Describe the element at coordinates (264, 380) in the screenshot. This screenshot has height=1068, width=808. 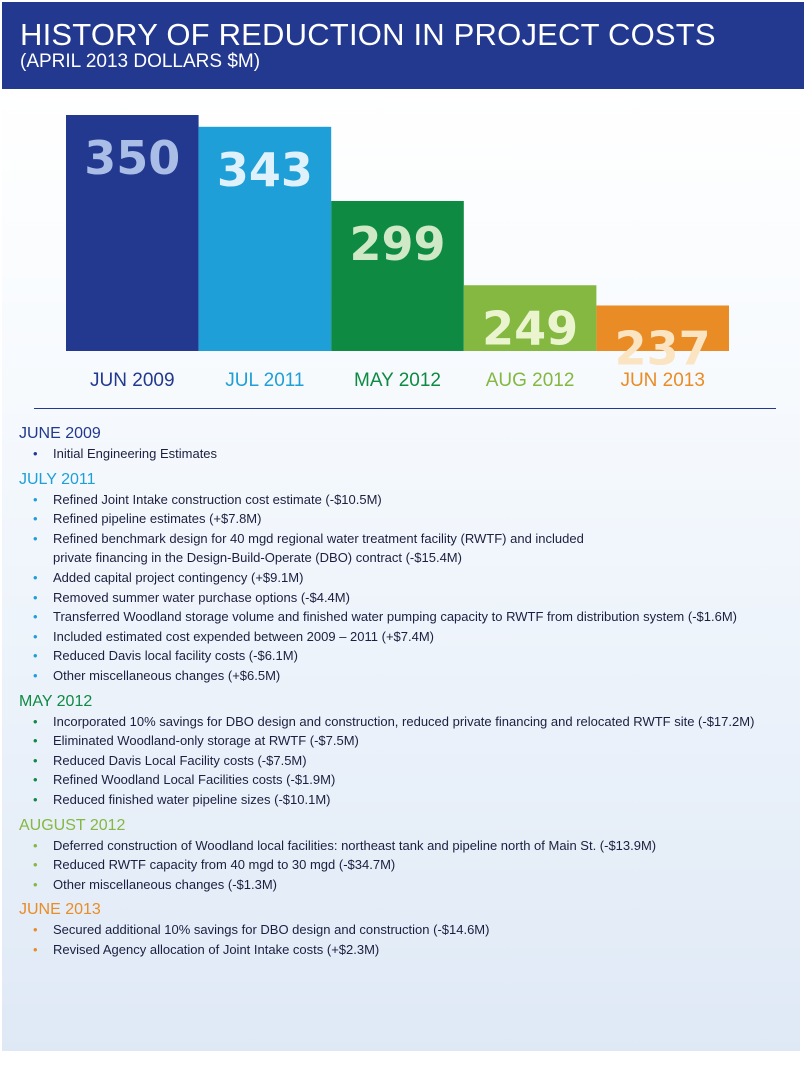
I see `category-label-jul-2011: JUL 2011` at that location.